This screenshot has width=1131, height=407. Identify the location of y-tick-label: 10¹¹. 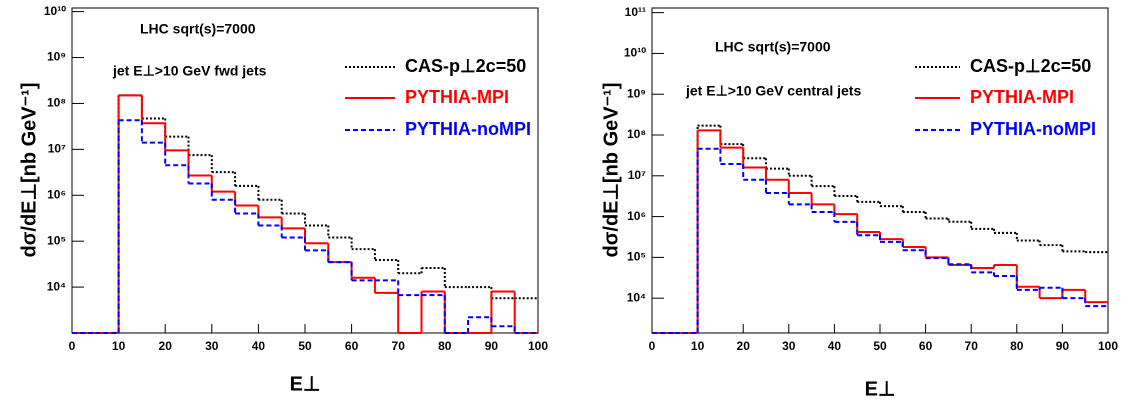
(635, 12).